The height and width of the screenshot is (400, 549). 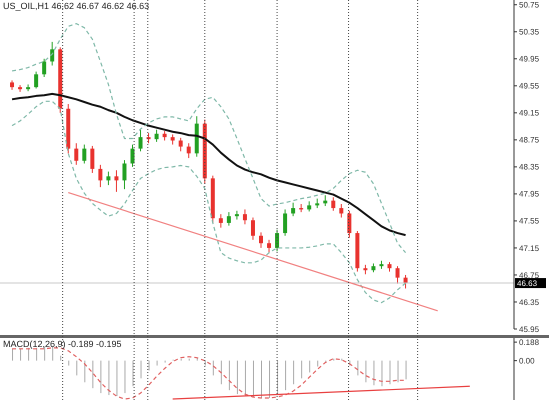 What do you see at coordinates (529, 140) in the screenshot?
I see `y-tick-label: 48.75` at bounding box center [529, 140].